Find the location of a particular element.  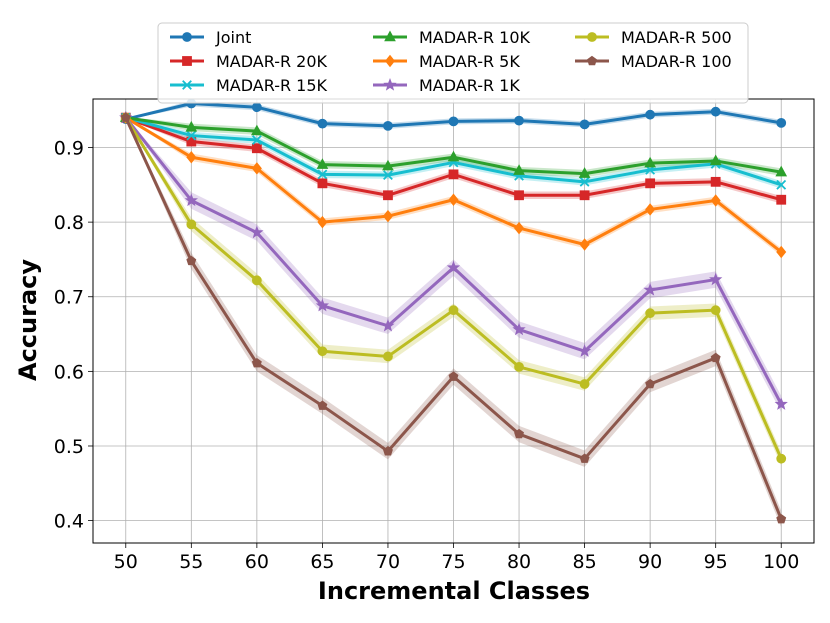

legend-label: Joint is located at coordinates (233, 37).